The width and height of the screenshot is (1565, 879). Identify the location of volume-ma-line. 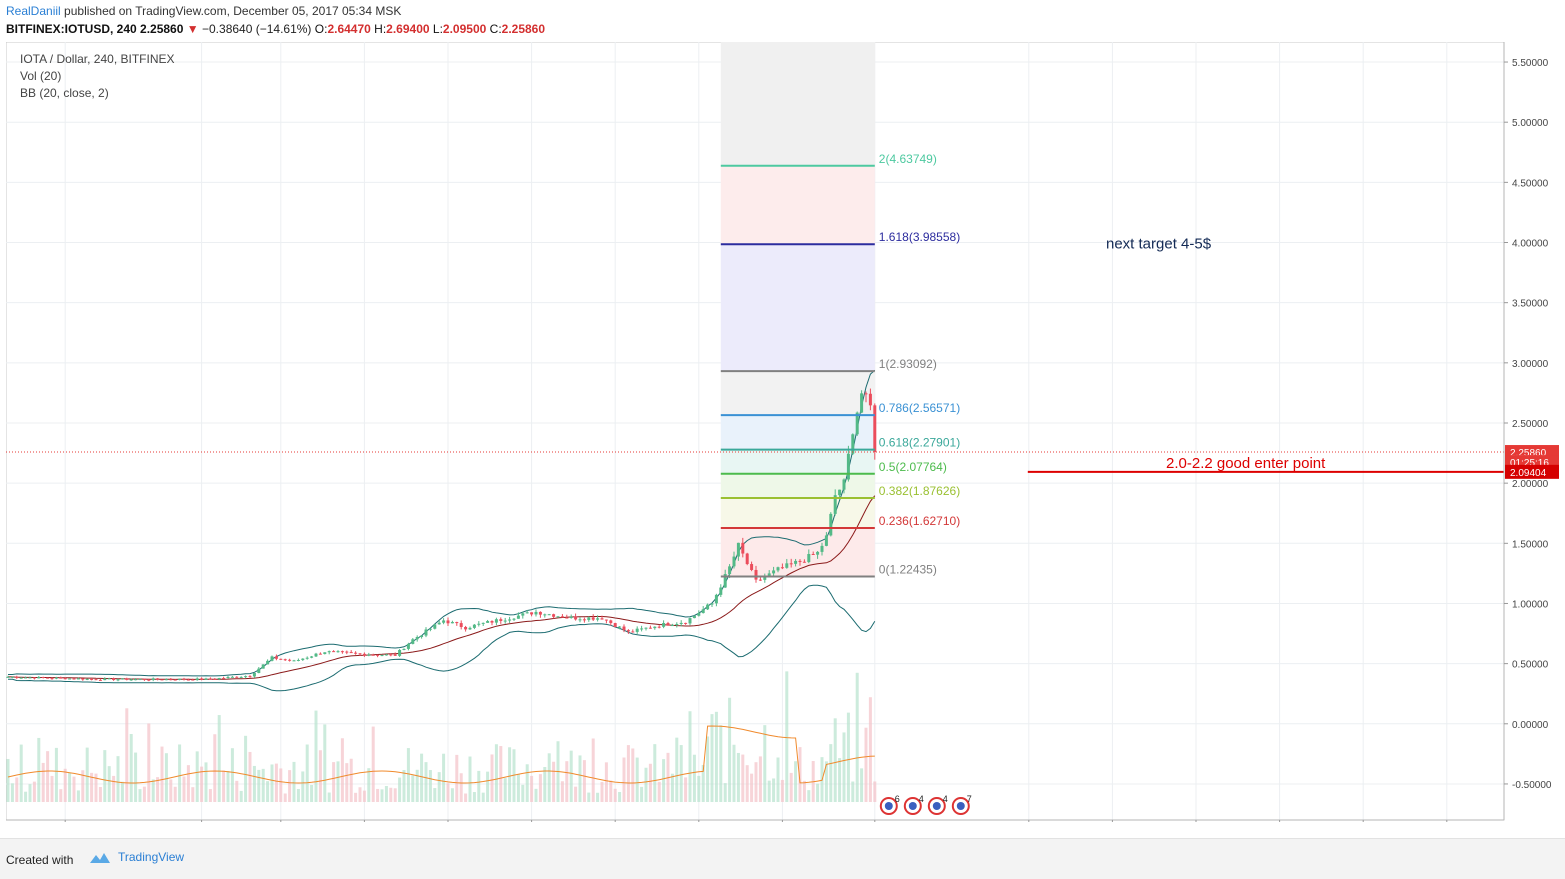
(441, 754).